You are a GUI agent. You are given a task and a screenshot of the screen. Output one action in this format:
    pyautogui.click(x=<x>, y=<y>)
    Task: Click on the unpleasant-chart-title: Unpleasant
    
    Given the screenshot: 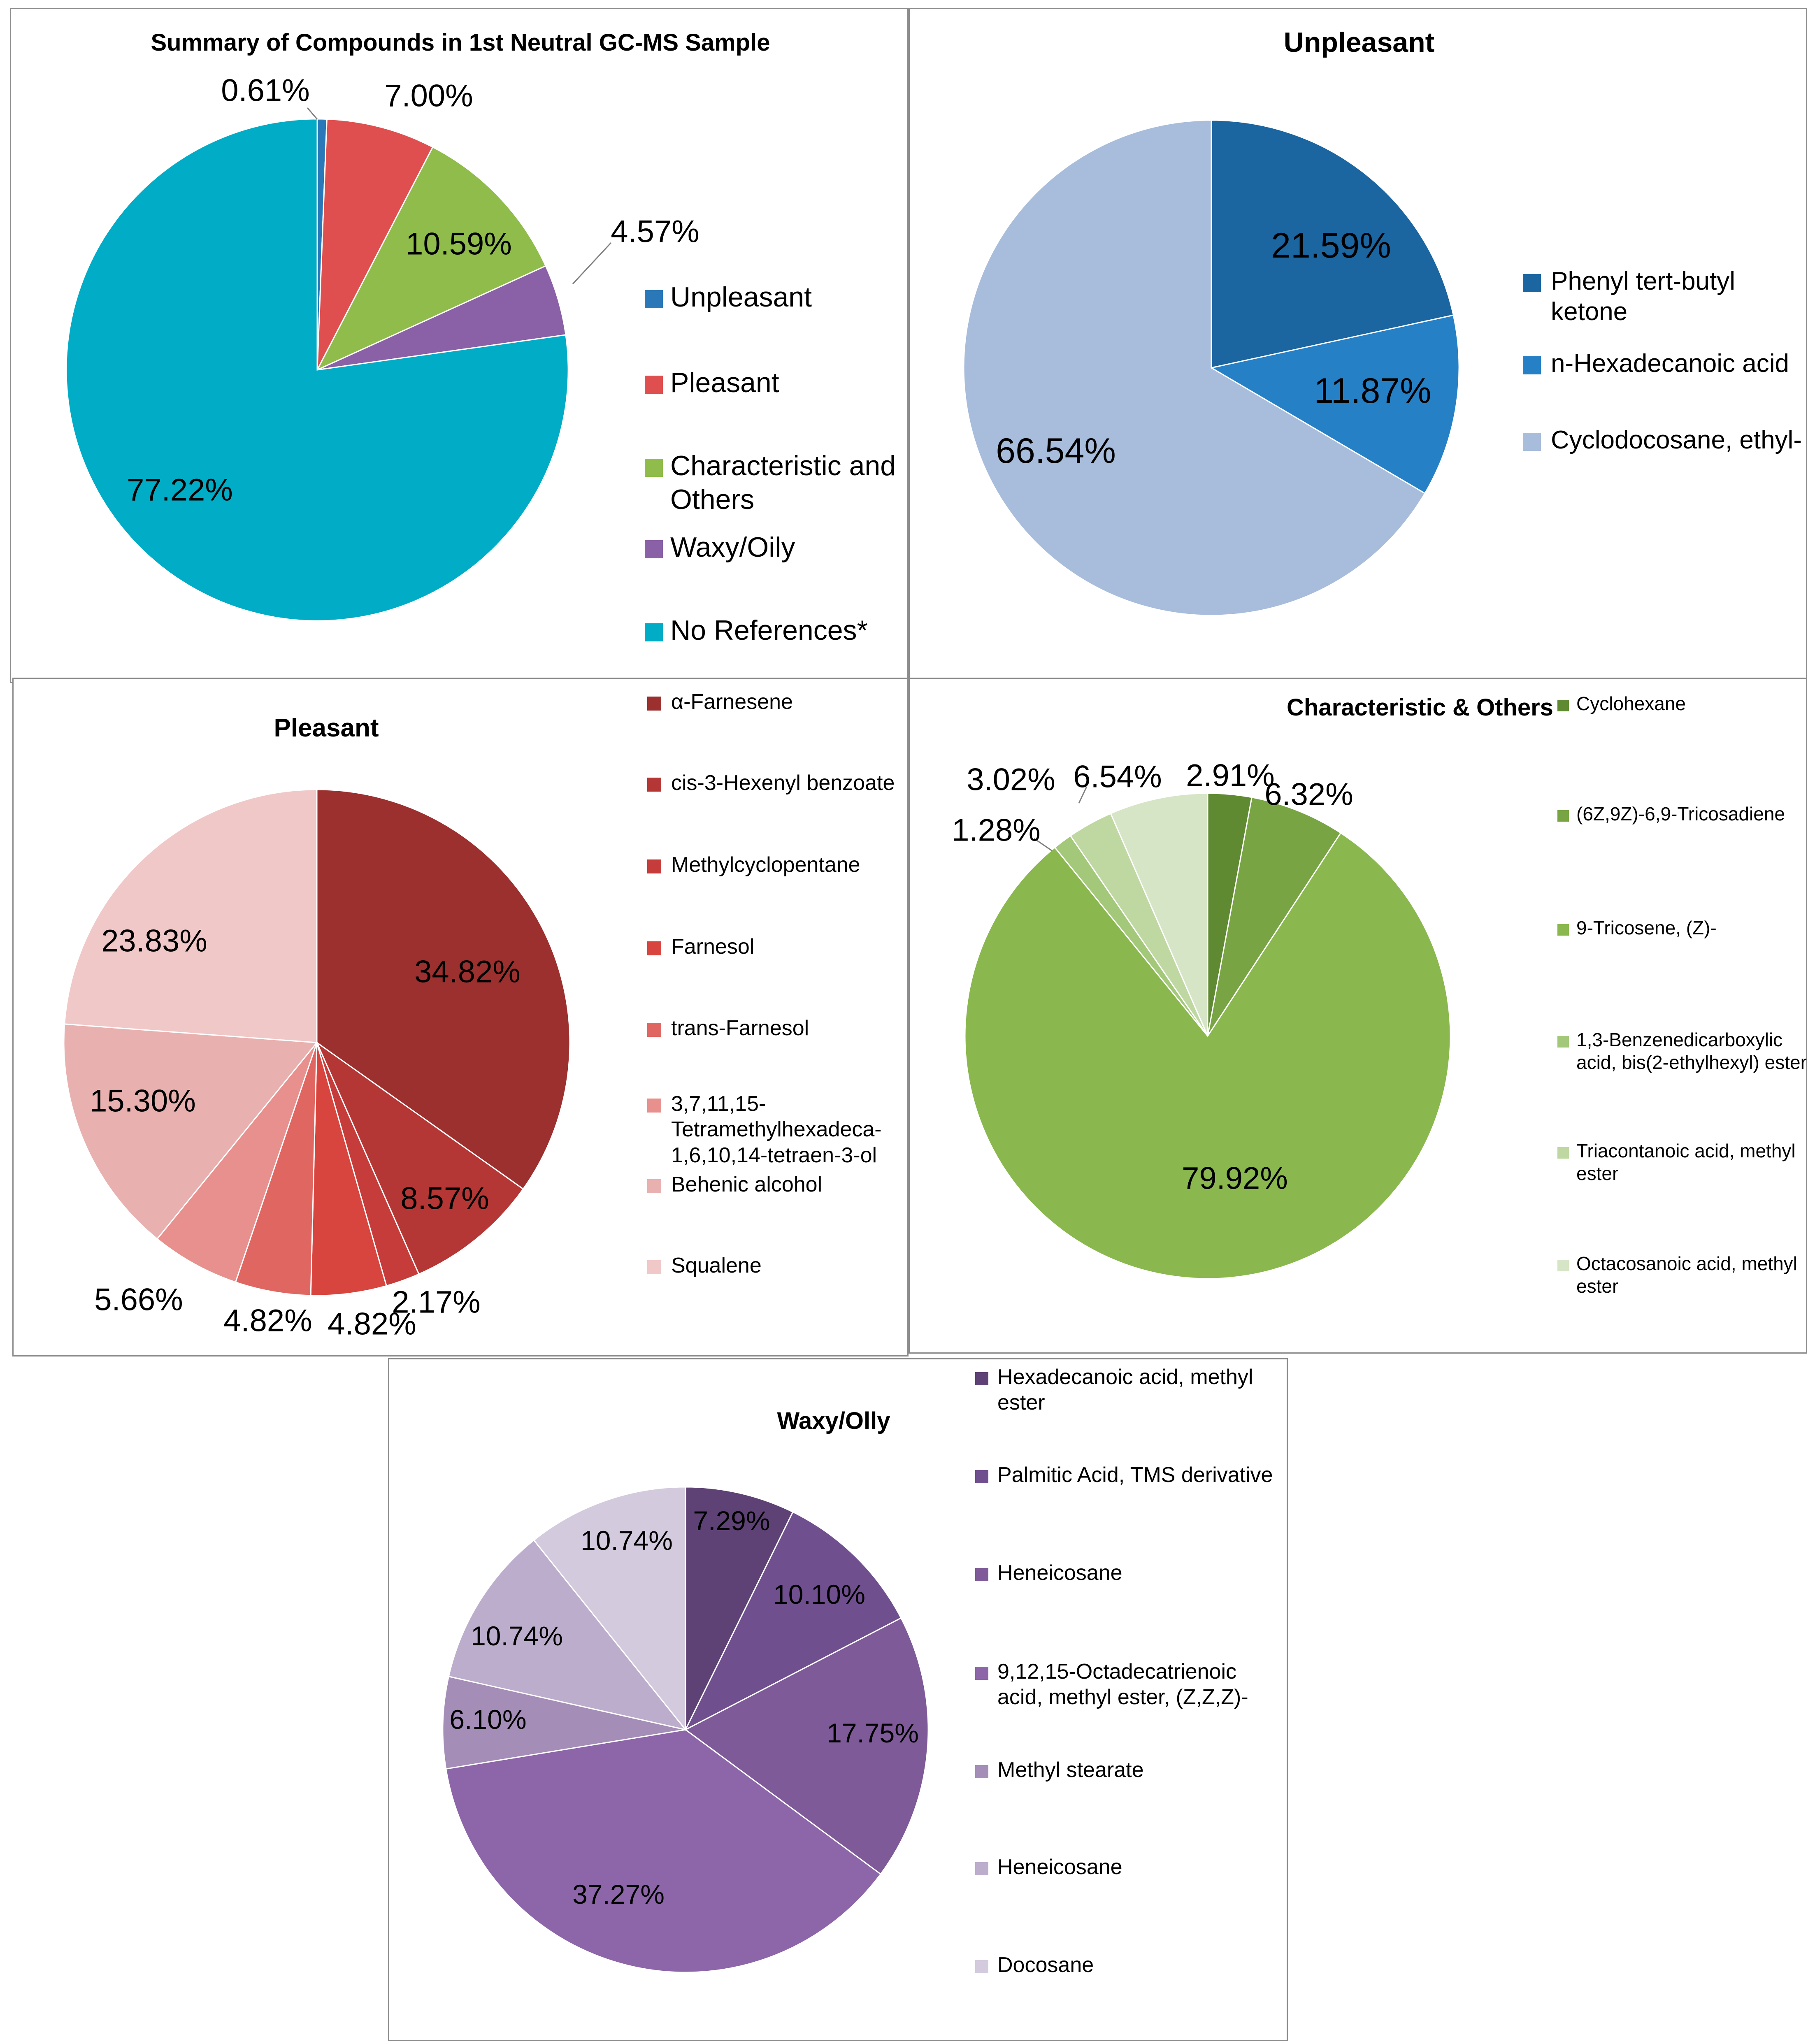 What is the action you would take?
    pyautogui.click(x=1359, y=42)
    